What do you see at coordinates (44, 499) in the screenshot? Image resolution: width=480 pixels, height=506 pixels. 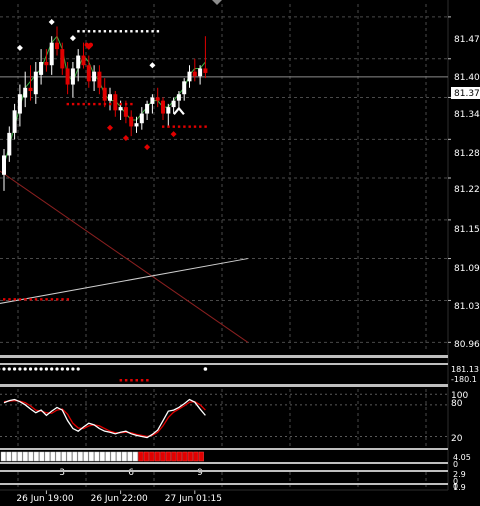 I see `time-tick-label: 26 Jun 19:00` at bounding box center [44, 499].